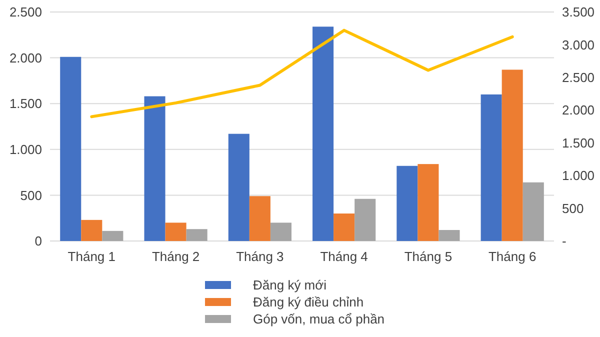 Image resolution: width=600 pixels, height=337 pixels. Describe the element at coordinates (290, 285) in the screenshot. I see `legend-label: Đăng ký mới` at that location.